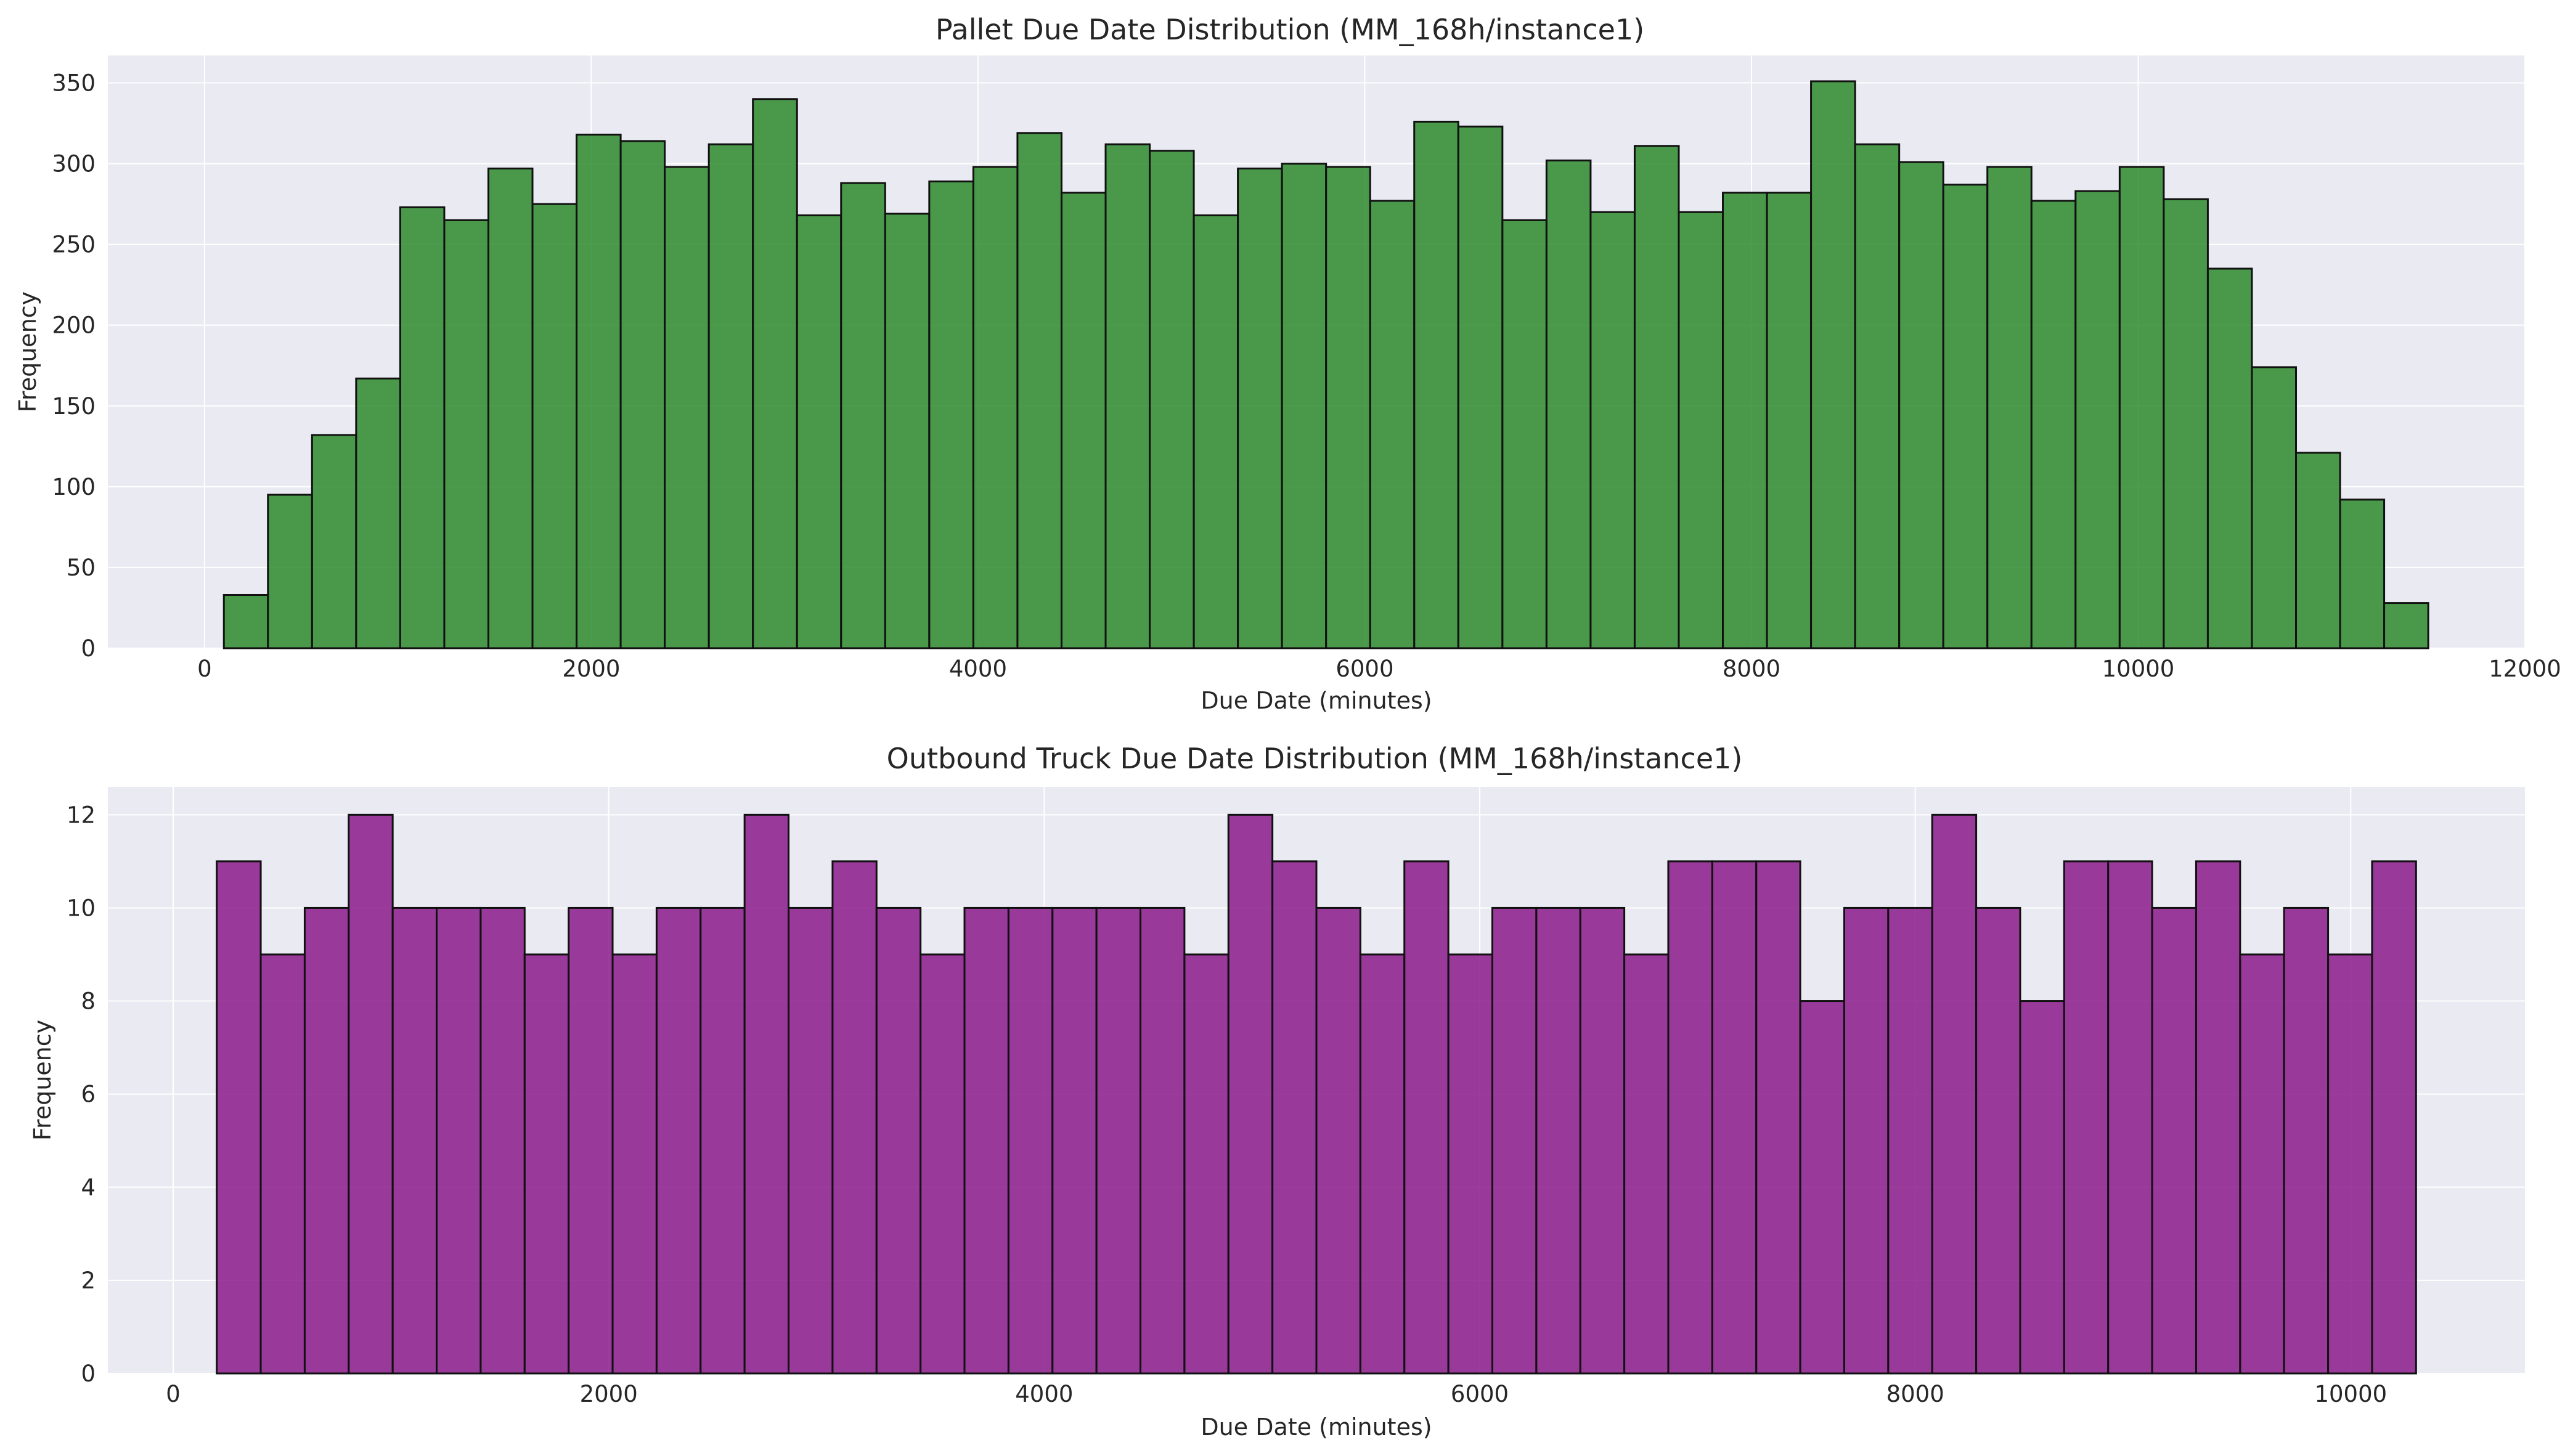 The width and height of the screenshot is (2565, 1456). What do you see at coordinates (2350, 1394) in the screenshot?
I see `truck-x-tick-label: 10000` at bounding box center [2350, 1394].